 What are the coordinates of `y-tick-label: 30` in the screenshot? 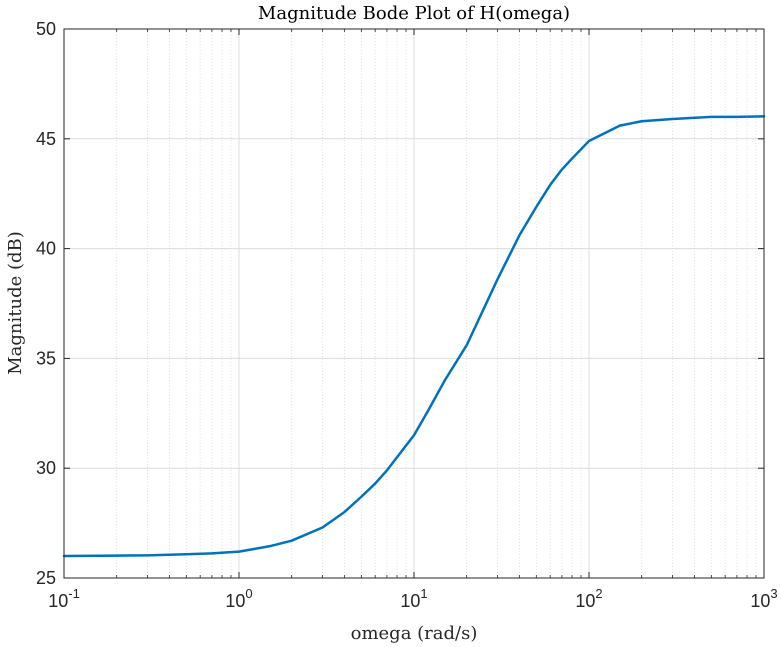 It's located at (46, 468).